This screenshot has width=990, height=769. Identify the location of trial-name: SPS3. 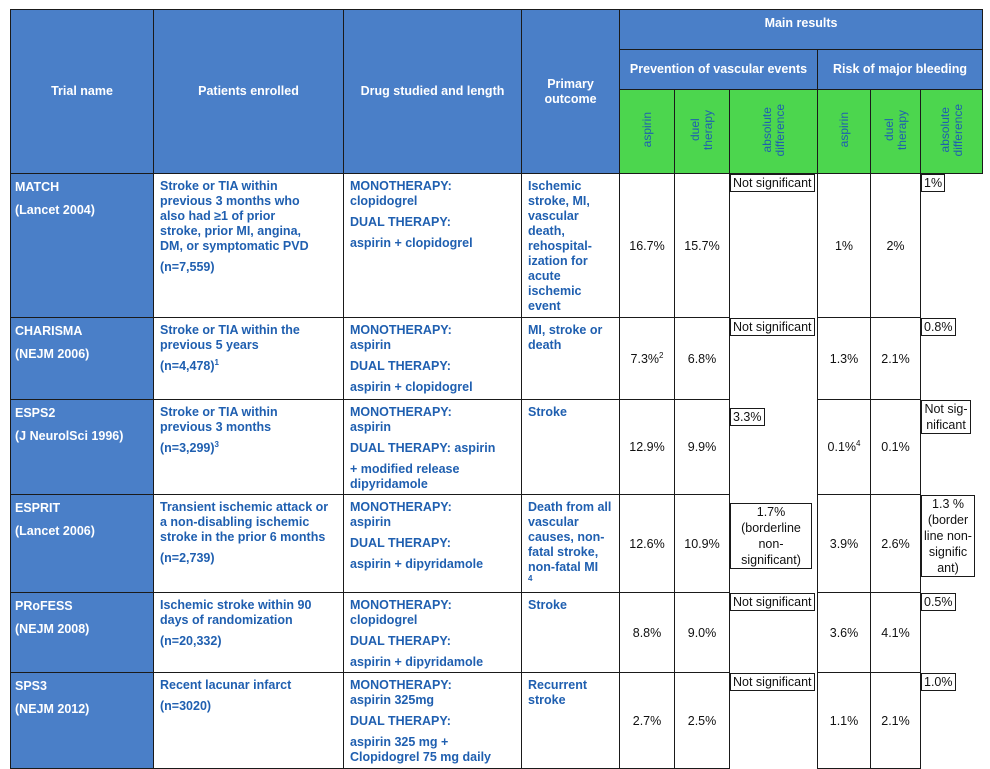
(31, 686).